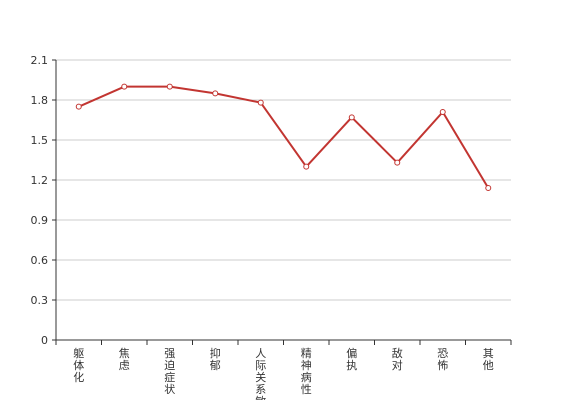  I want to click on y-tick-label: 0.9, so click(40, 220).